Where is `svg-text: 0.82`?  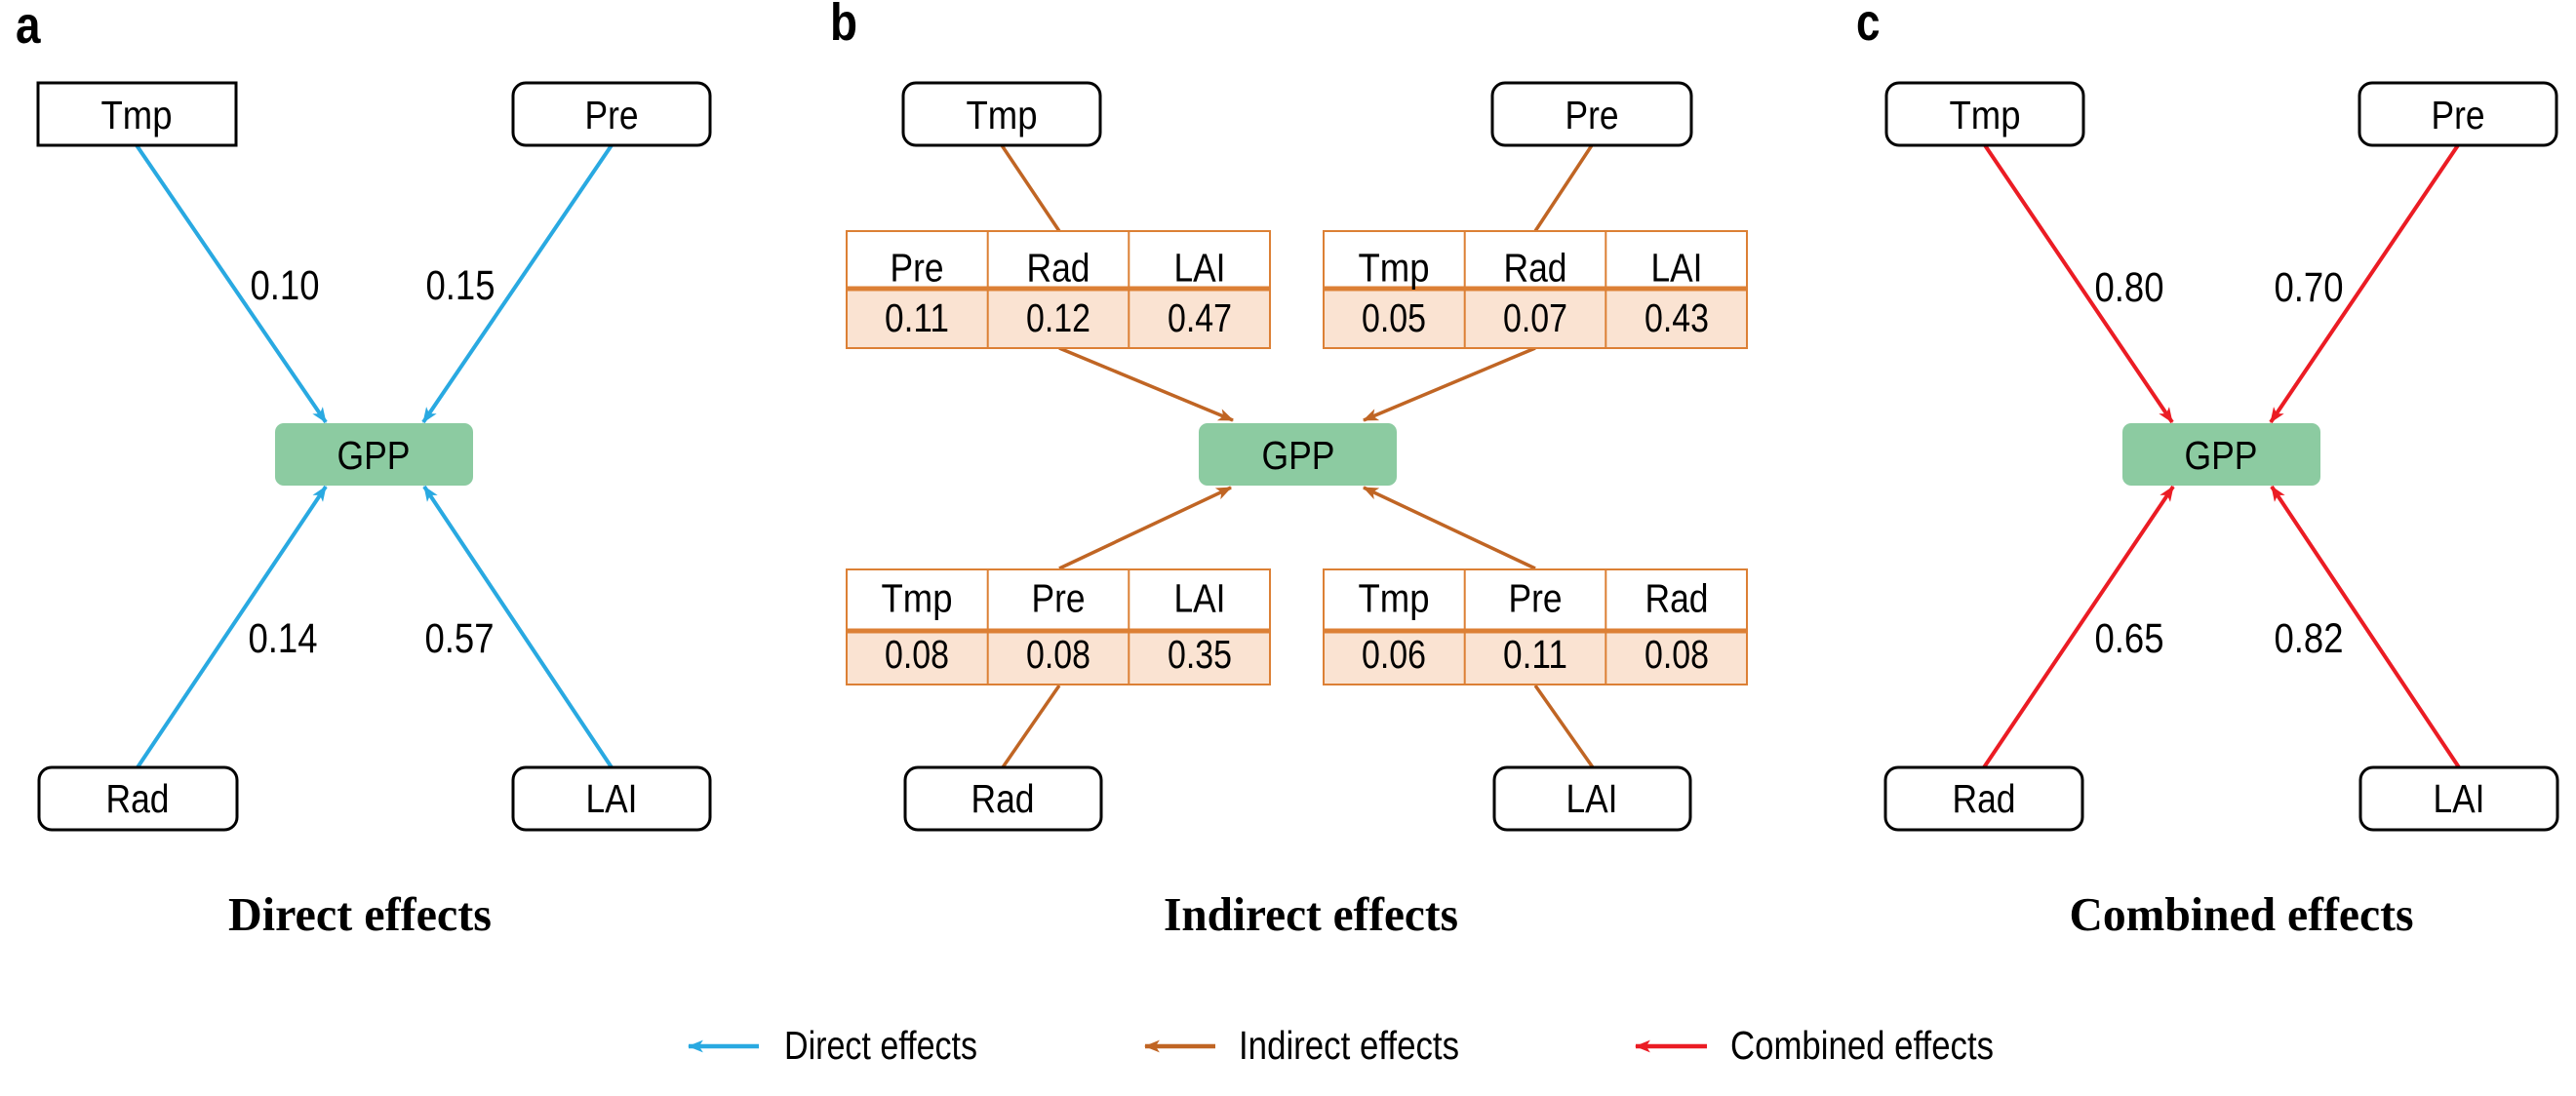 svg-text: 0.82 is located at coordinates (2309, 638).